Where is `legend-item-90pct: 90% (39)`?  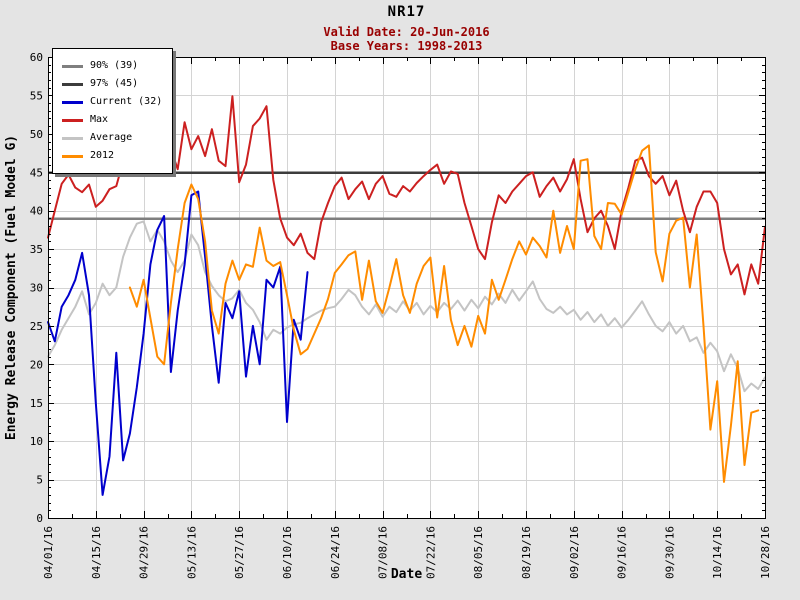 legend-item-90pct: 90% (39) is located at coordinates (112, 66).